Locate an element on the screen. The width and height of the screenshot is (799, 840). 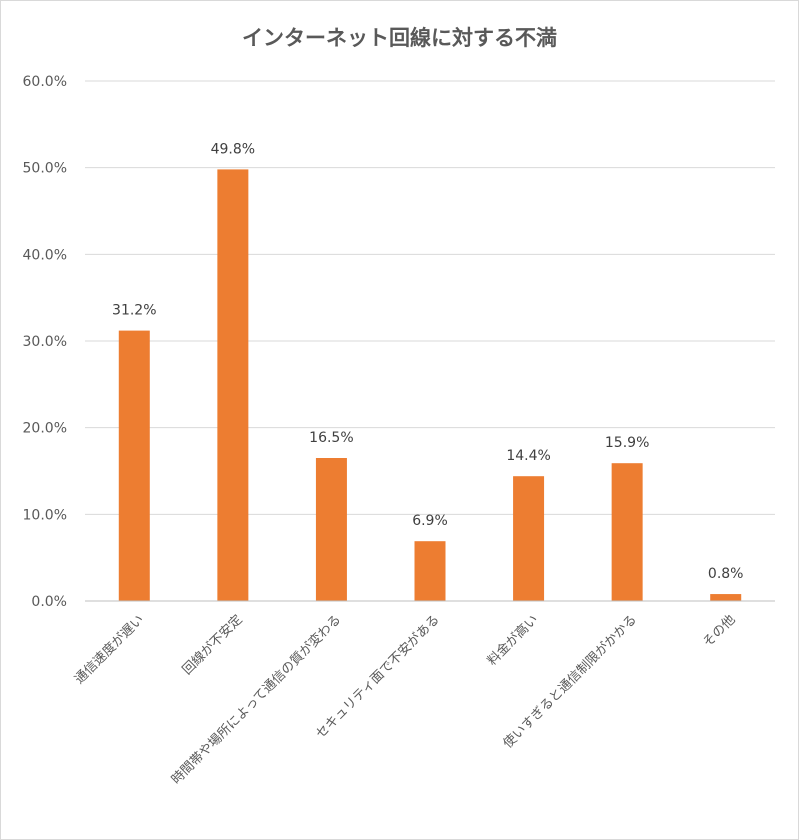
x-category-label: 回線が不安定 is located at coordinates (212, 645).